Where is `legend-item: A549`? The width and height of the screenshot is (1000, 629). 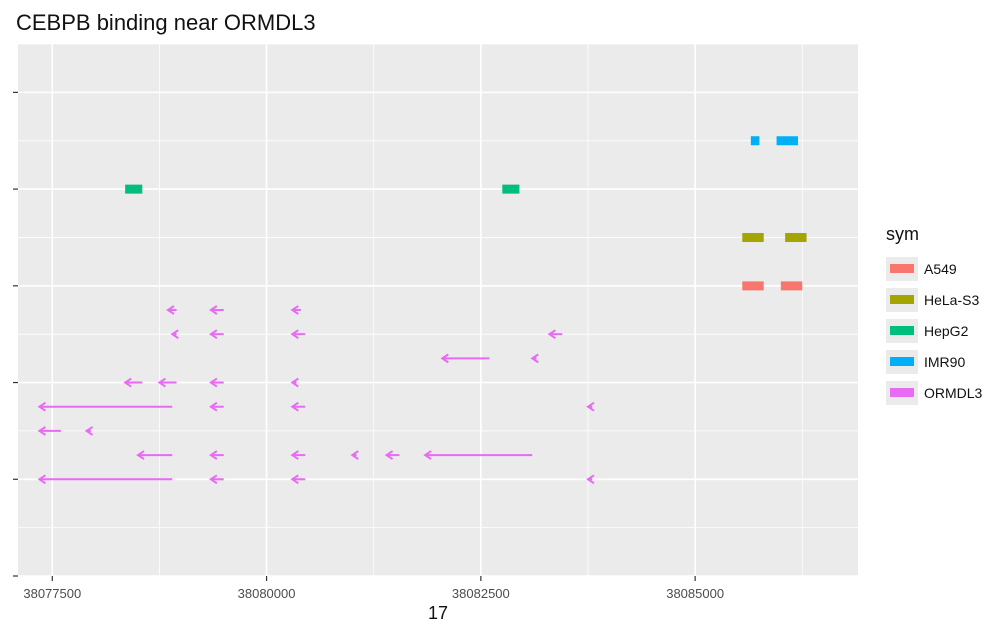 legend-item: A549 is located at coordinates (934, 268).